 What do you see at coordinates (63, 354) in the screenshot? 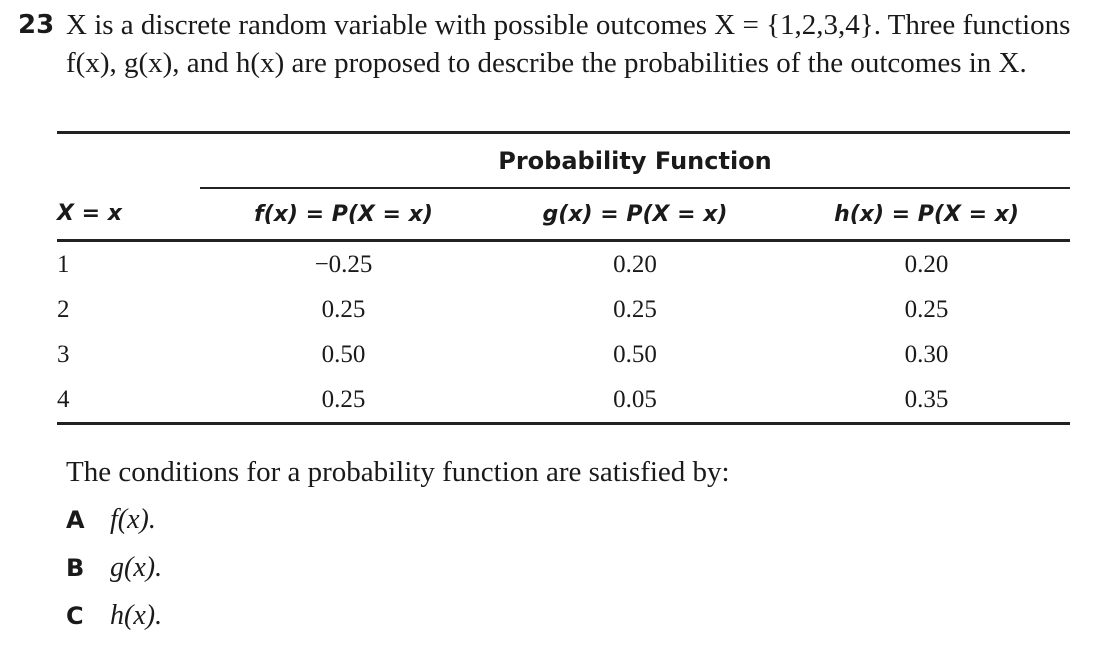
I see `table-cell: 3` at bounding box center [63, 354].